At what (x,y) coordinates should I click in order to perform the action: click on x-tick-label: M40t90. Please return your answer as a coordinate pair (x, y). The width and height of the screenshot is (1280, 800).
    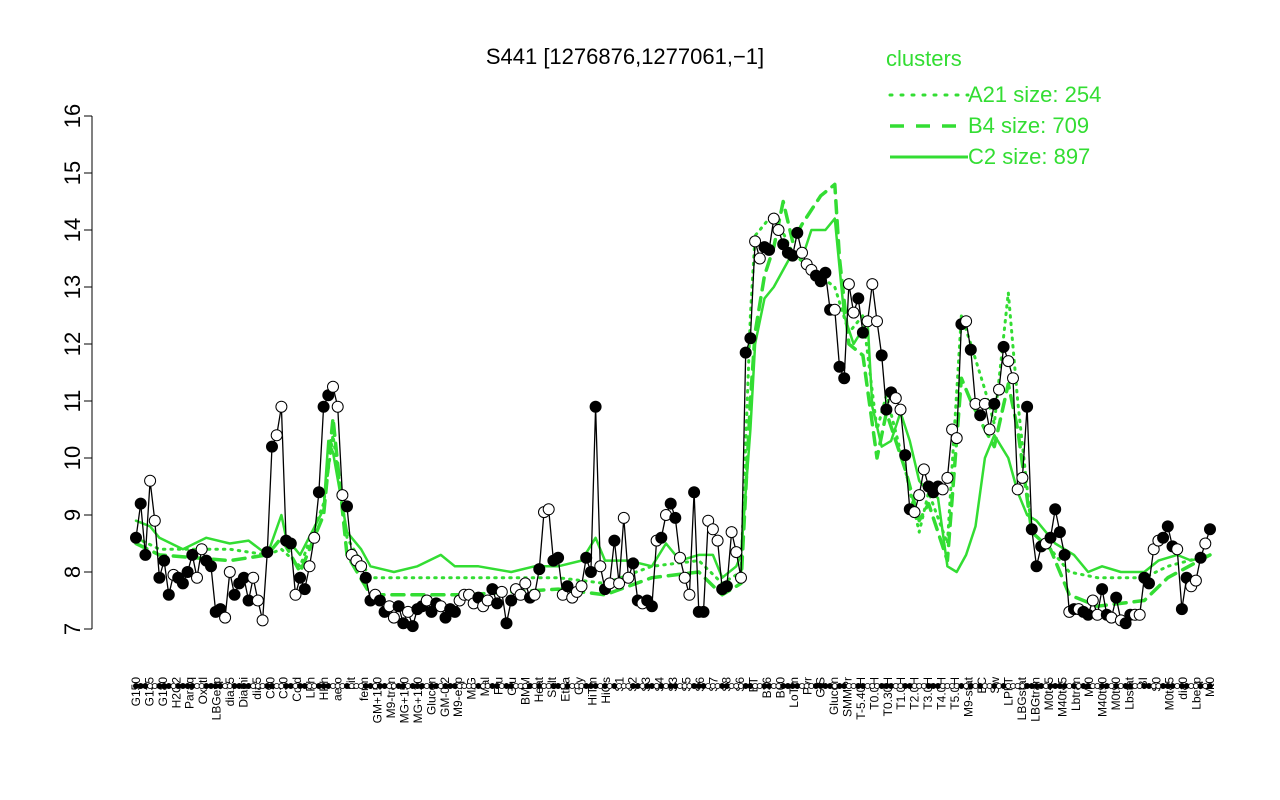
    Looking at the image, I should click on (1103, 697).